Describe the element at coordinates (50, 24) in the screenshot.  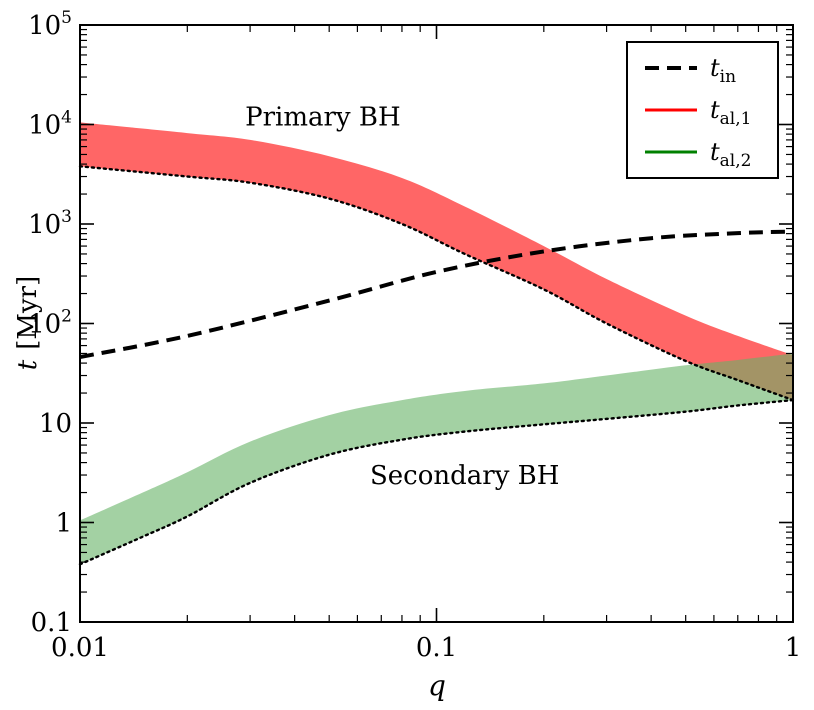
I see `y-tick-label: 10⁵` at that location.